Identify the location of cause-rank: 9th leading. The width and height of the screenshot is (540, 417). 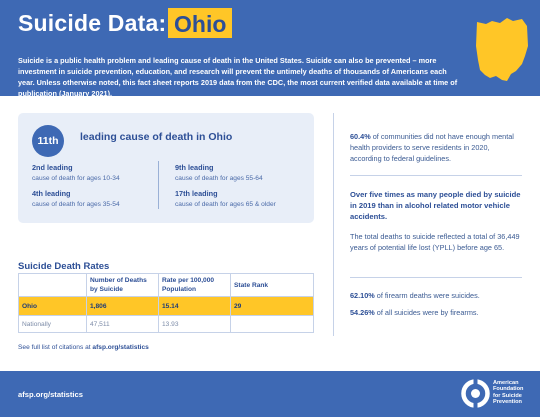
(194, 167).